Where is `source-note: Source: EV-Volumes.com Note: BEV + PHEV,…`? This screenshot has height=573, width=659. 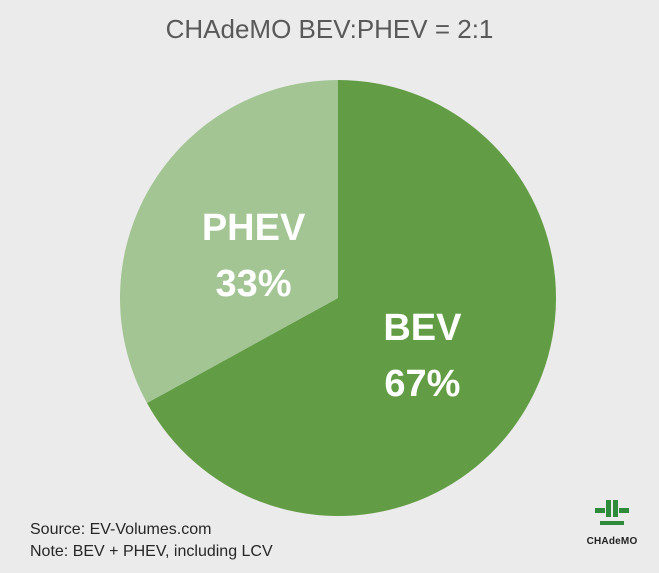
source-note: Source: EV-Volumes.com Note: BEV + PHEV,… is located at coordinates (151, 541).